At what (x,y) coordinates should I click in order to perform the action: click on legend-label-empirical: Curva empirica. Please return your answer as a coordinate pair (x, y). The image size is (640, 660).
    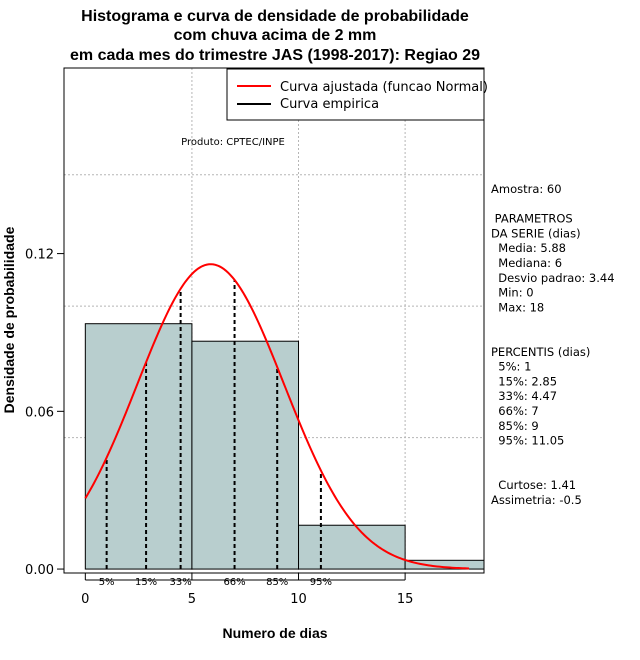
    Looking at the image, I should click on (329, 104).